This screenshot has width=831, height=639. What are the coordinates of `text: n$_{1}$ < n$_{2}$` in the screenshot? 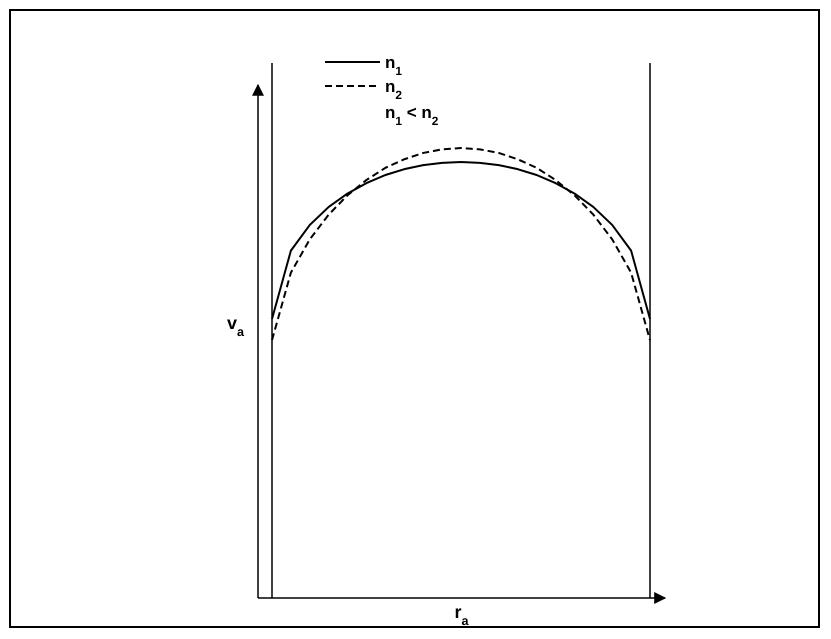 It's located at (412, 115).